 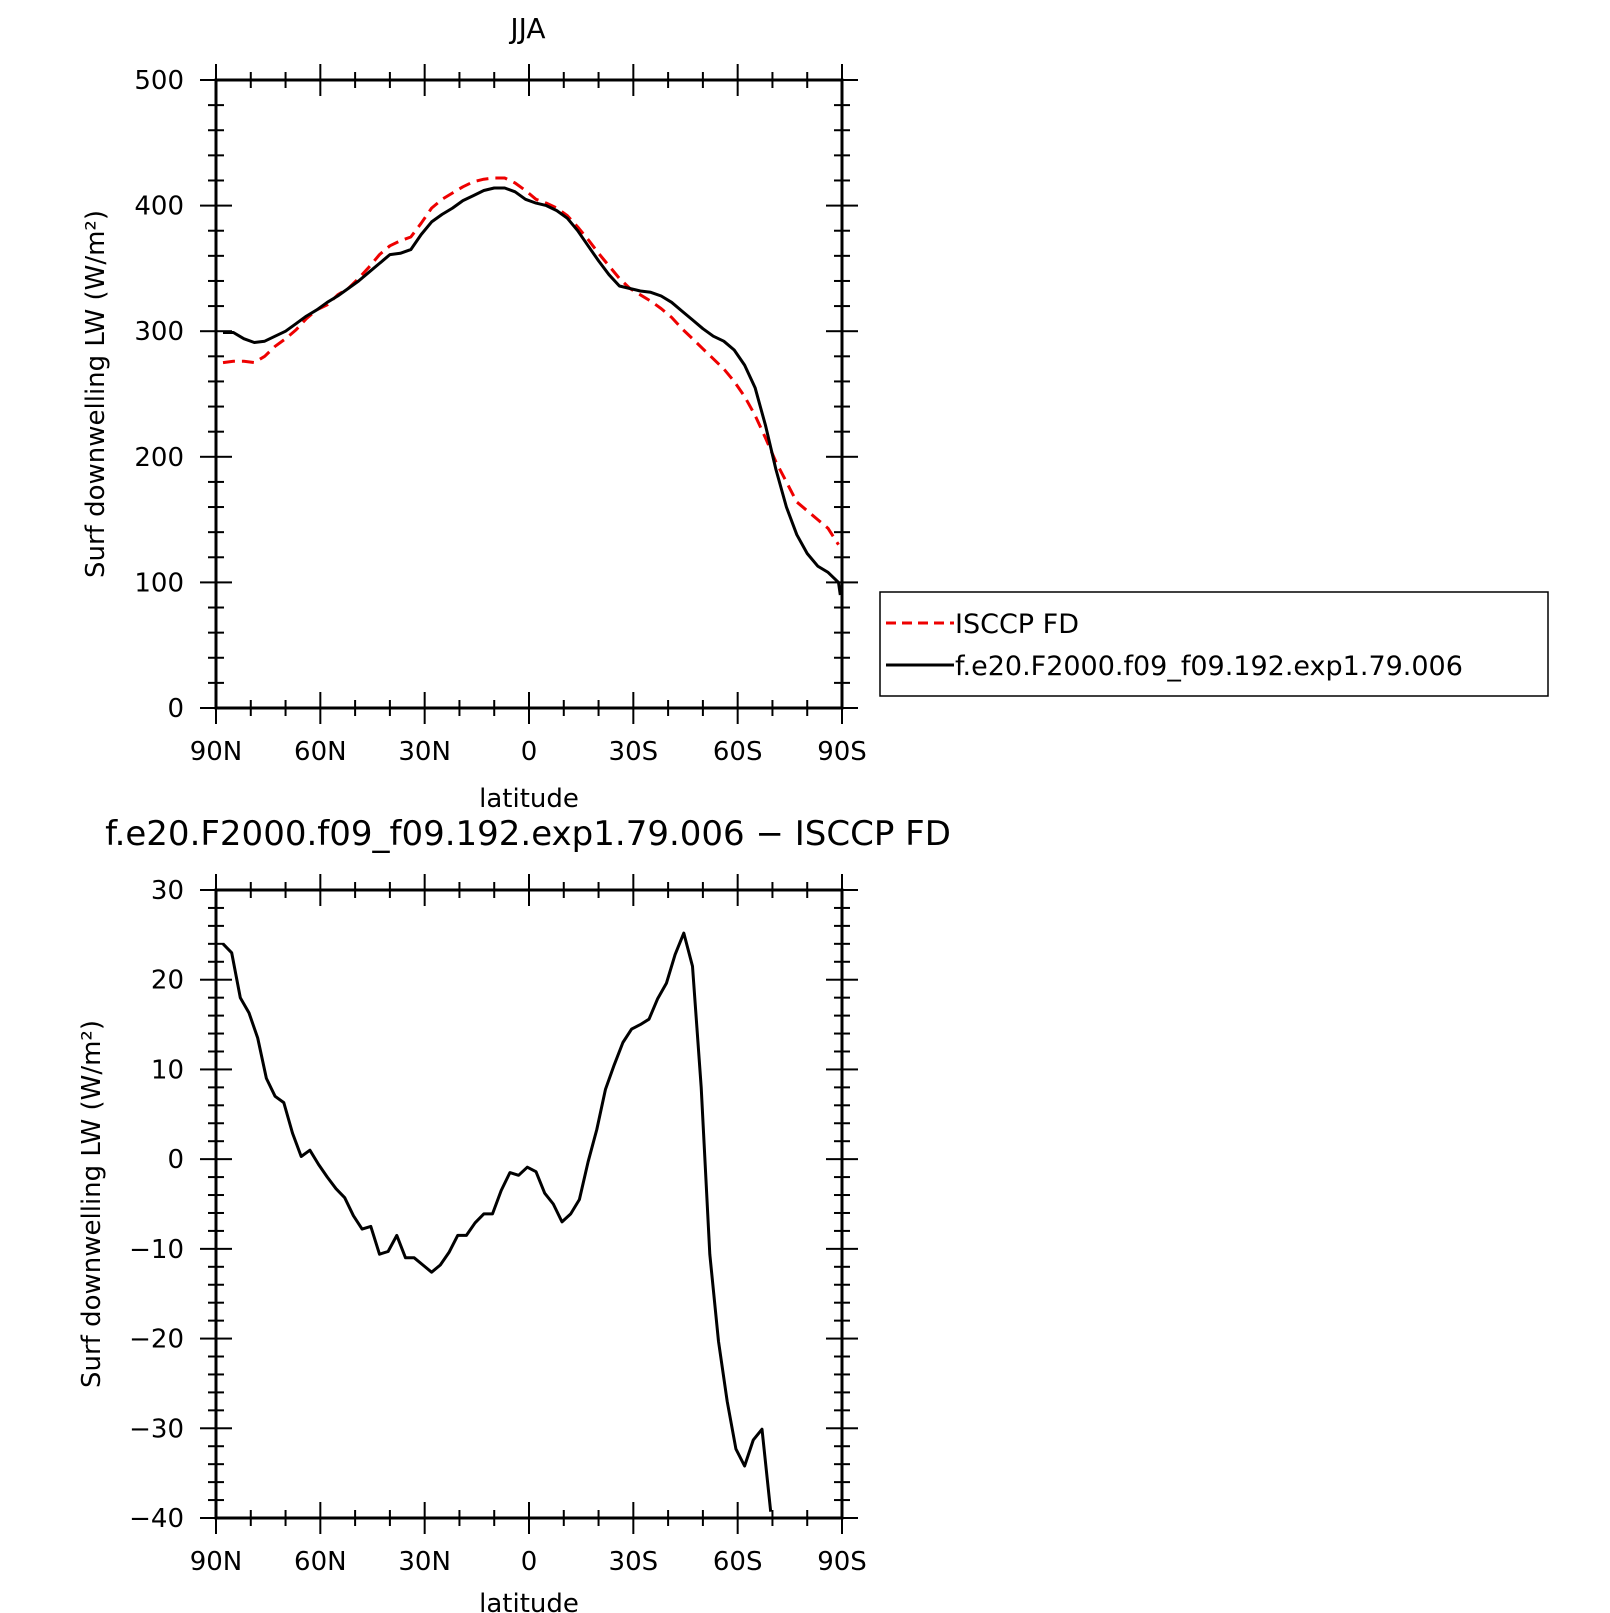 I want to click on top-x-tick-label: 60S, so click(x=738, y=752).